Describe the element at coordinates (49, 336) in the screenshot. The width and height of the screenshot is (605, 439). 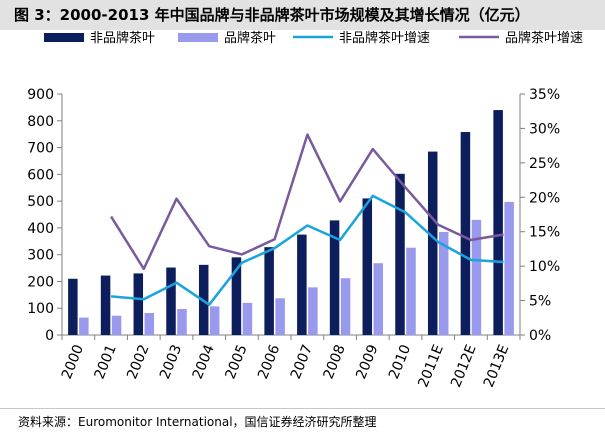
I see `y-left-tick-label: 0` at that location.